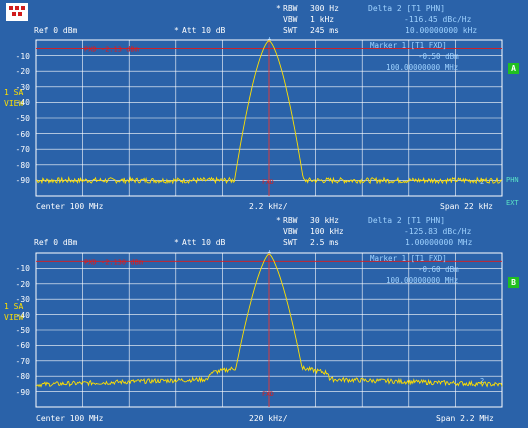 The image size is (528, 428). What do you see at coordinates (56, 242) in the screenshot?
I see `ref-level-2: Ref 0 dBm` at bounding box center [56, 242].